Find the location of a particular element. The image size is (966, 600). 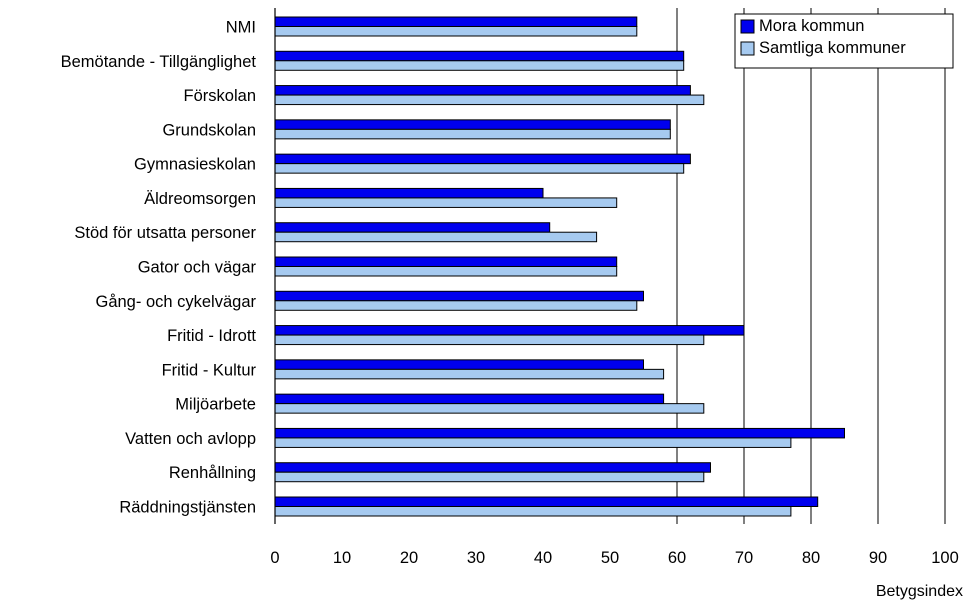

x-tick-label-20: 20 is located at coordinates (409, 558).